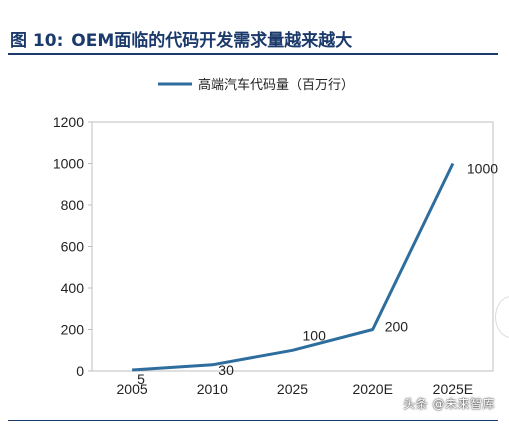 This screenshot has width=509, height=426. I want to click on y-tick-label: 800, so click(73, 205).